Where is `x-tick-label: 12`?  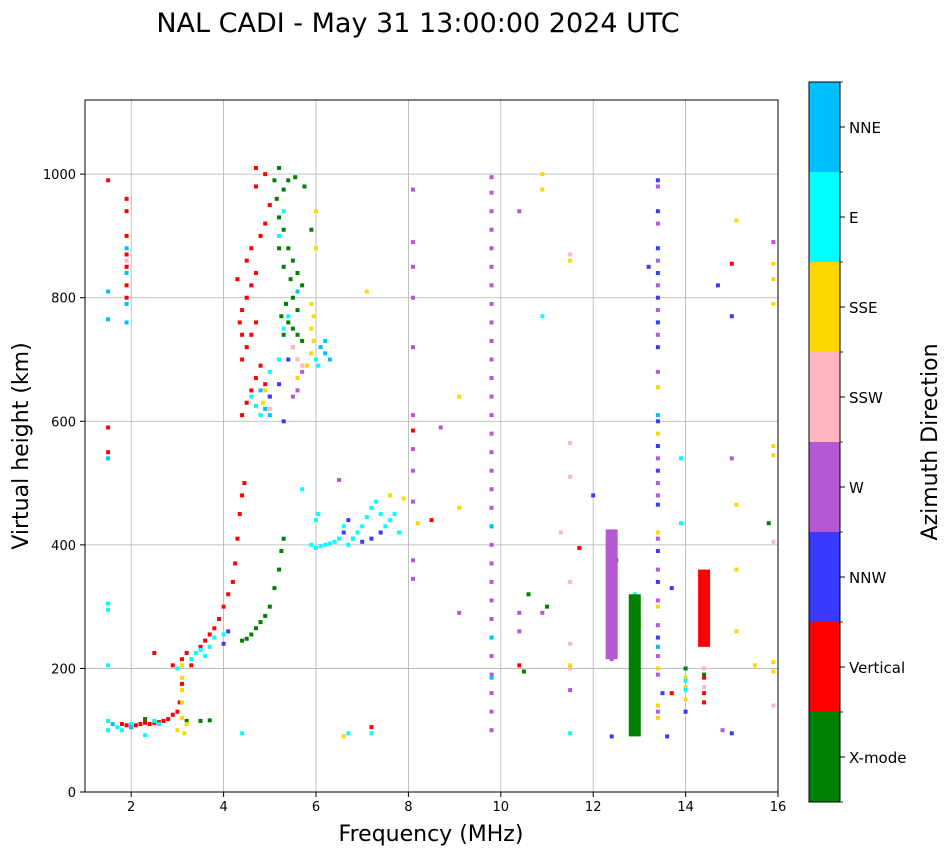 x-tick-label: 12 is located at coordinates (593, 807).